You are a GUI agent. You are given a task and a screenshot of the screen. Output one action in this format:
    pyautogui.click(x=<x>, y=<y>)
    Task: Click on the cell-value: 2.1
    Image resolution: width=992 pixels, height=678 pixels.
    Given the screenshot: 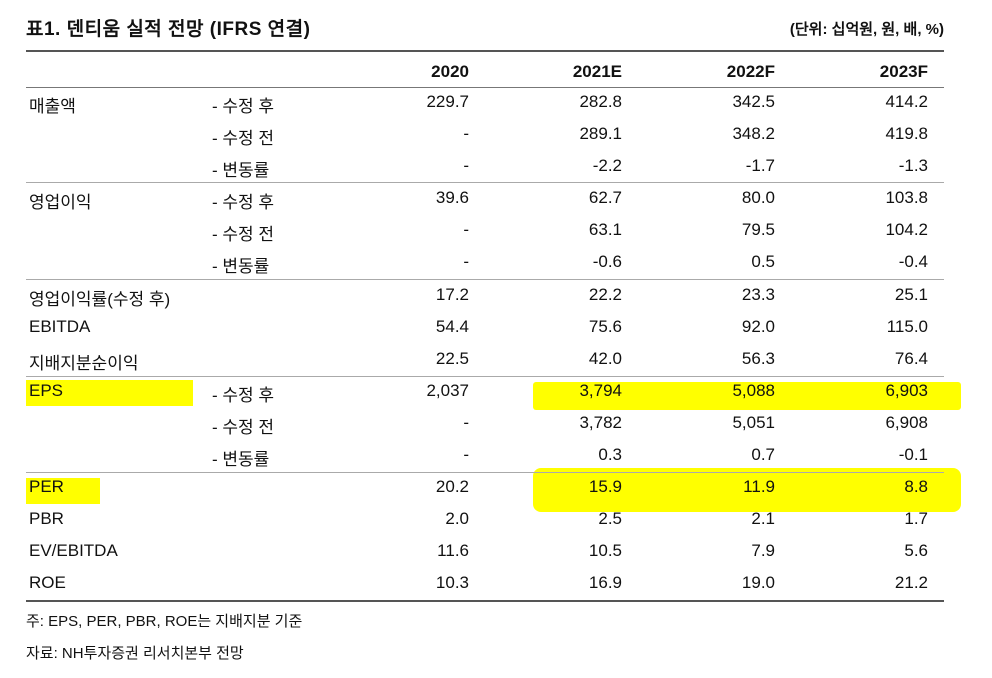 What is the action you would take?
    pyautogui.click(x=763, y=518)
    